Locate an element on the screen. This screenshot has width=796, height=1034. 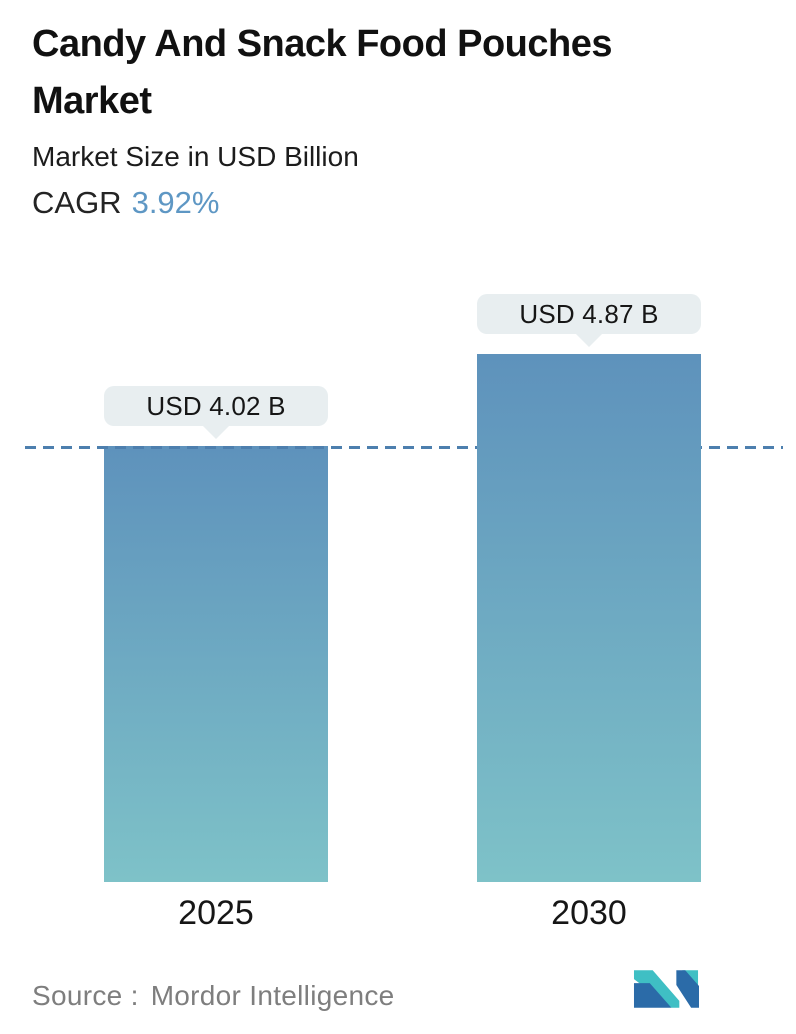
chart-title: Candy And Snack Food Pouches Market is located at coordinates (322, 72).